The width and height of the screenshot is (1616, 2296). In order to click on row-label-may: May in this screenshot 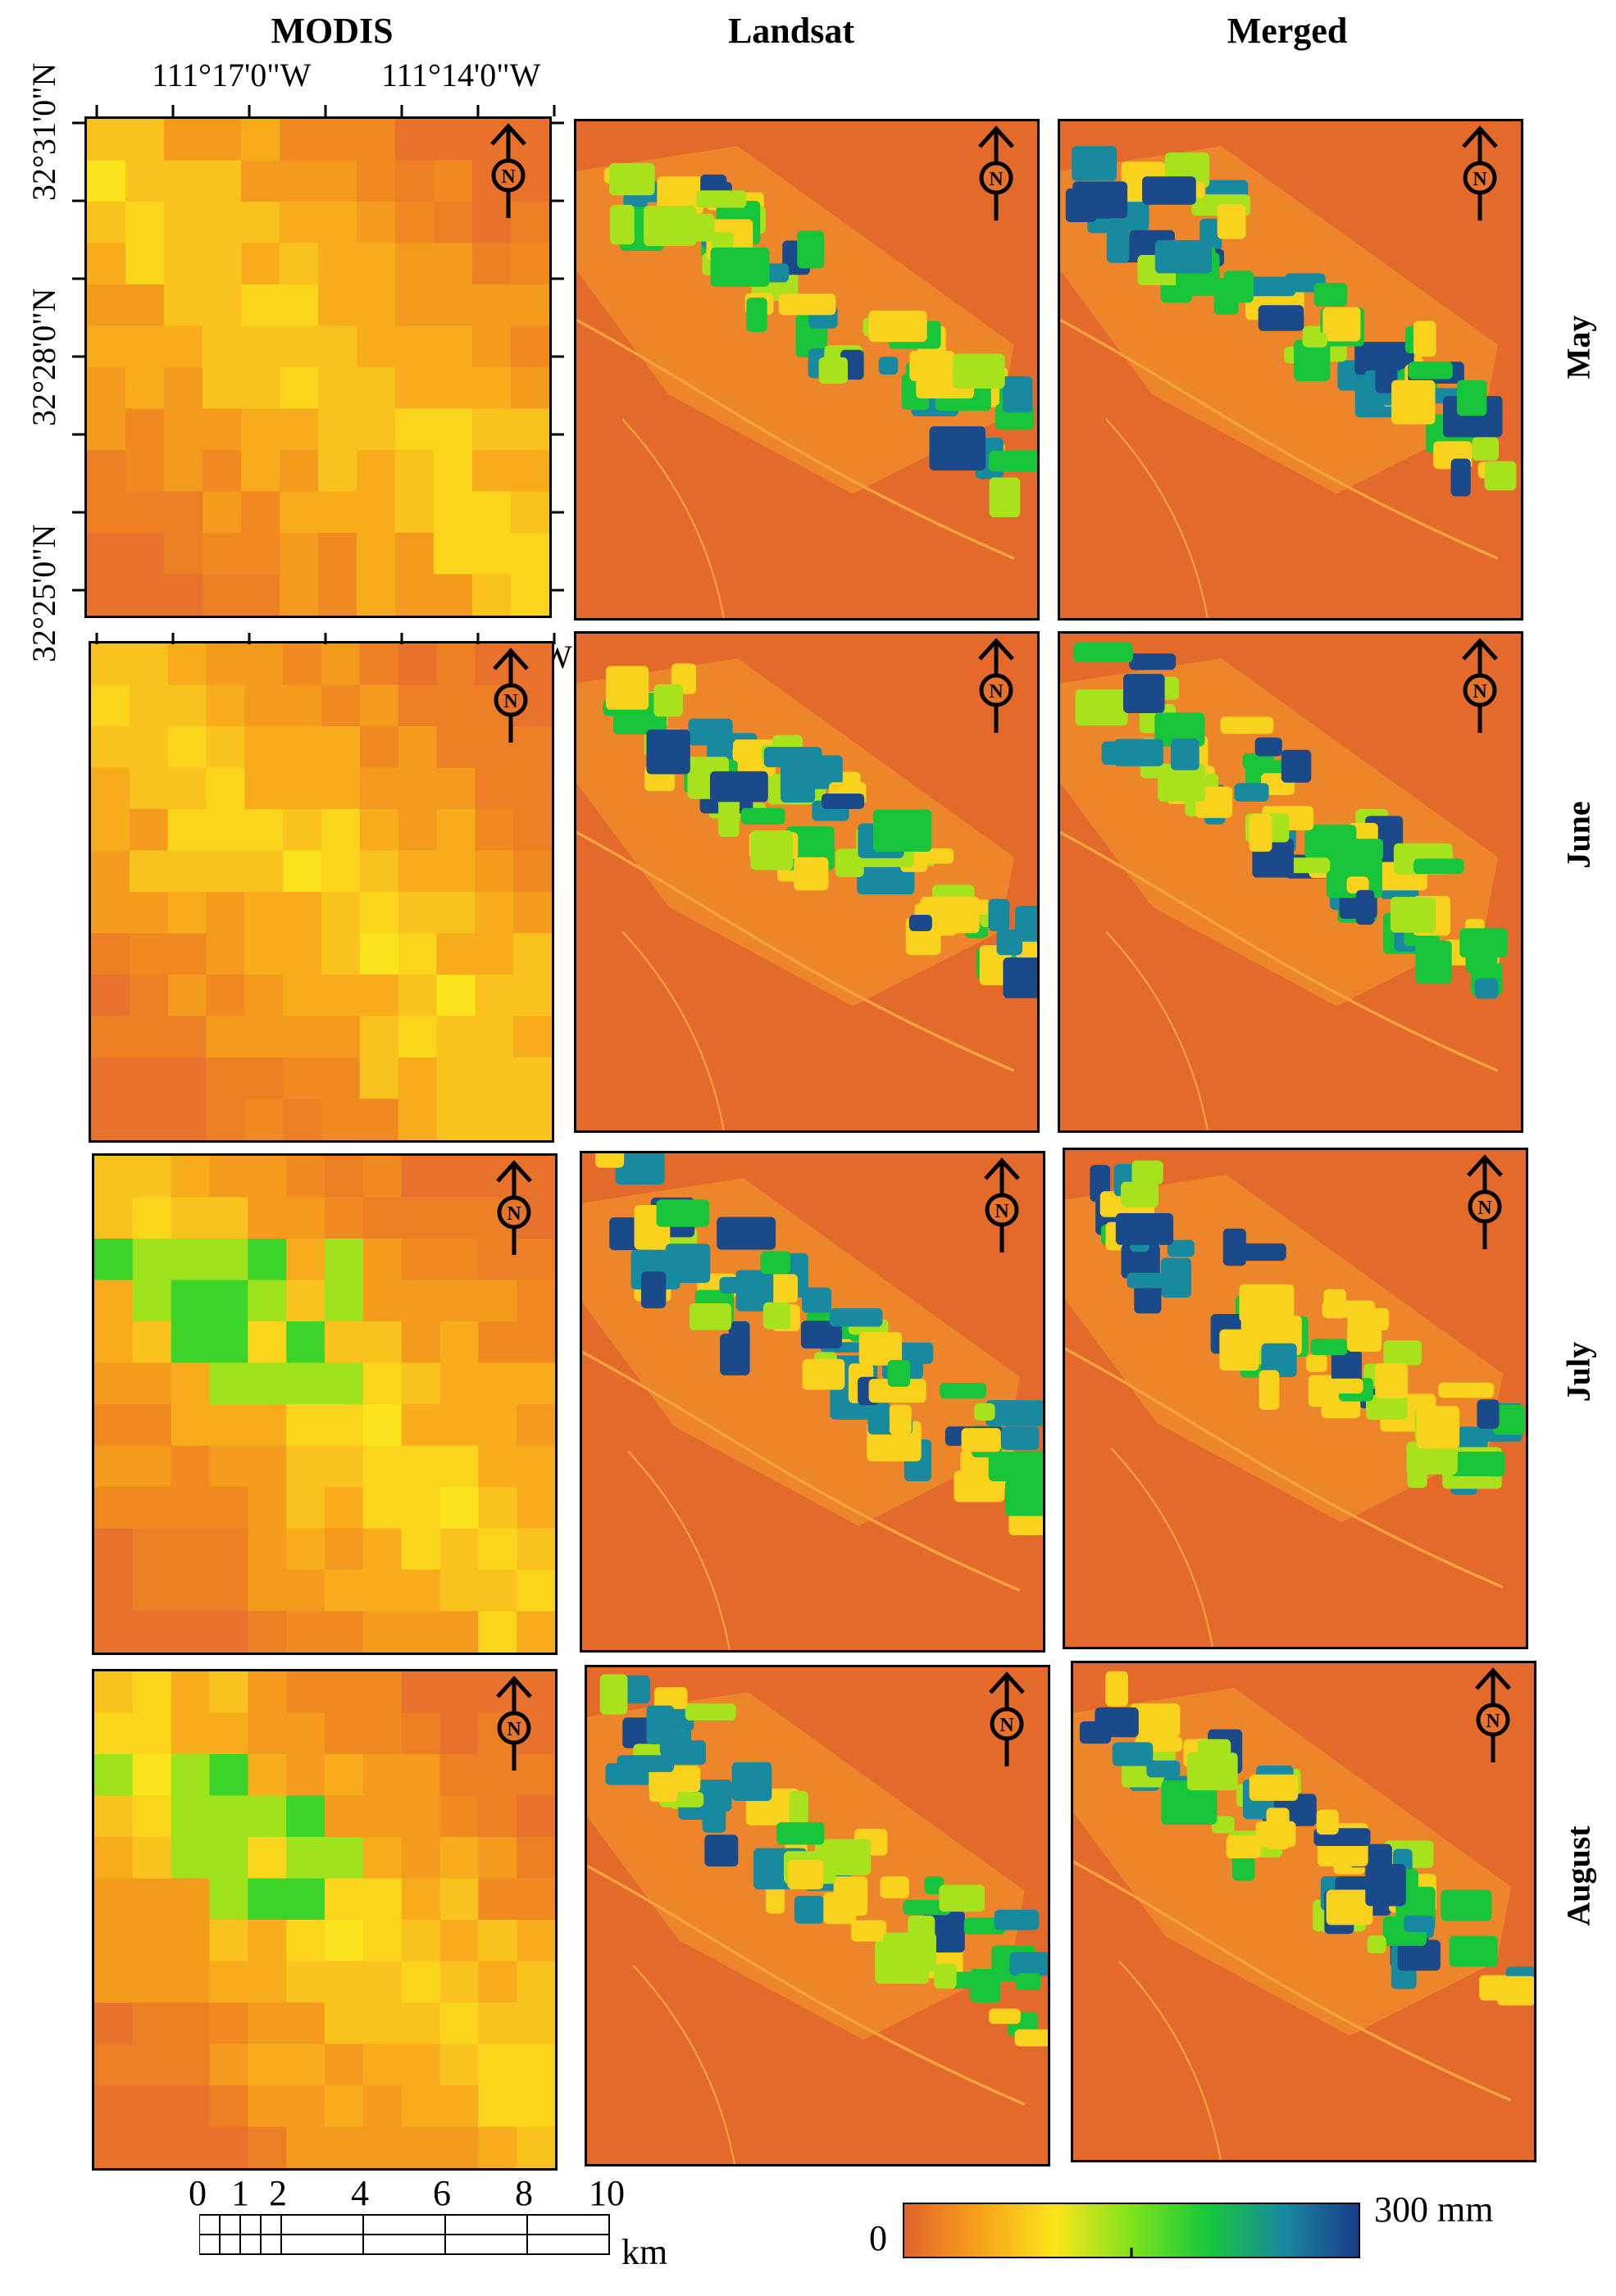, I will do `click(1578, 347)`.